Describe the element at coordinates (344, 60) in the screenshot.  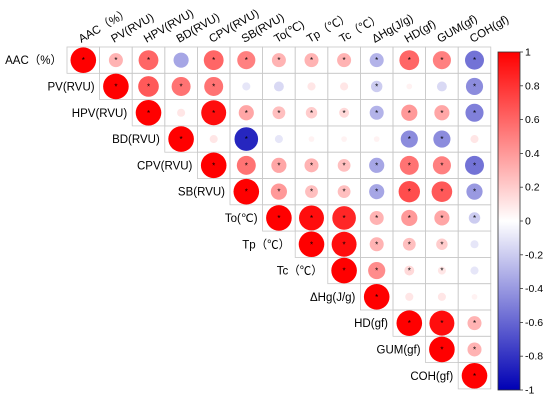
I see `significance-star-0-8: *` at that location.